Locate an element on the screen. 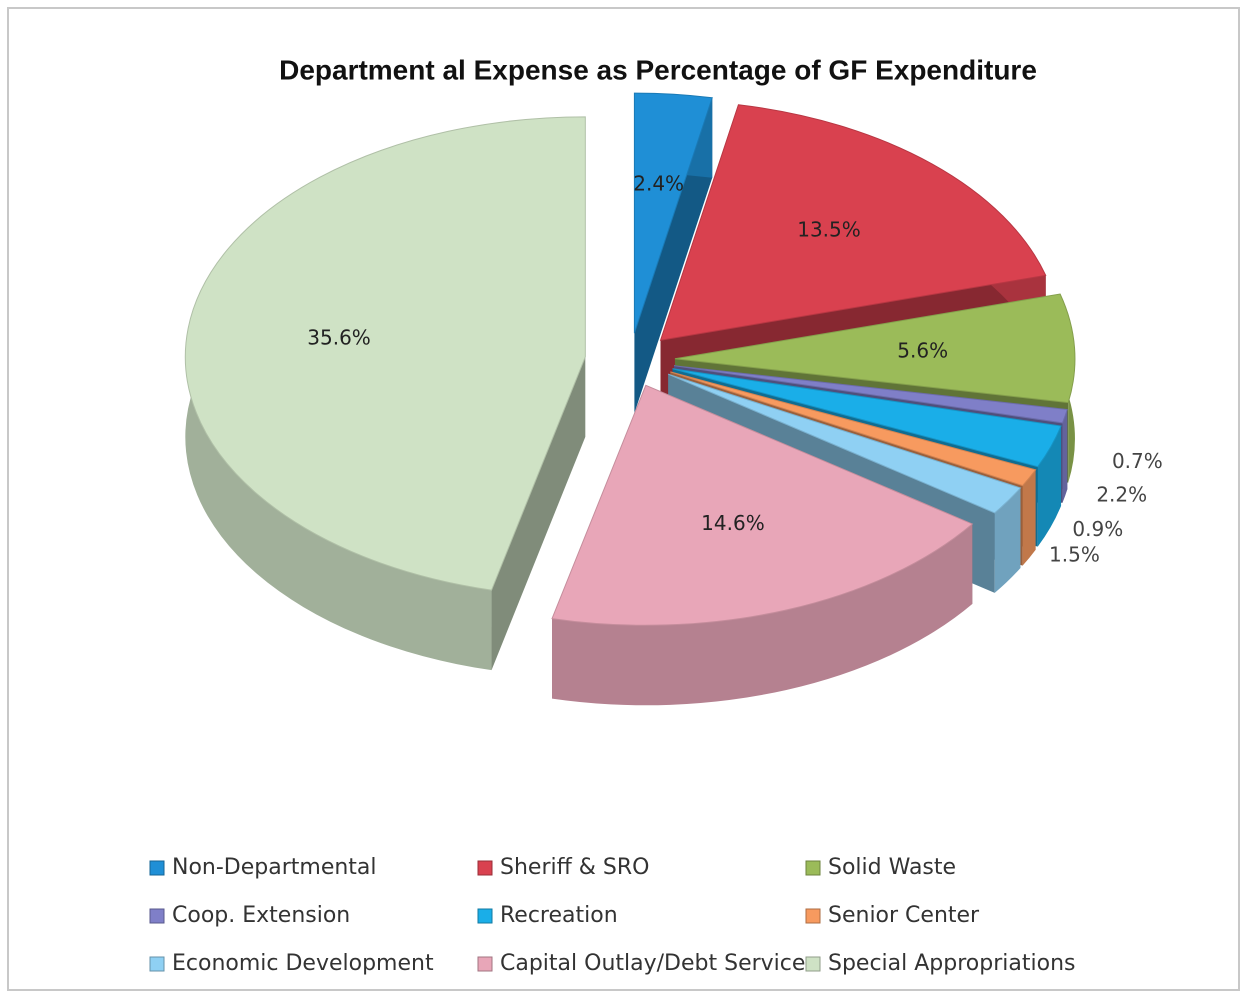 This screenshot has height=998, width=1247. data-label: 14.6% is located at coordinates (733, 523).